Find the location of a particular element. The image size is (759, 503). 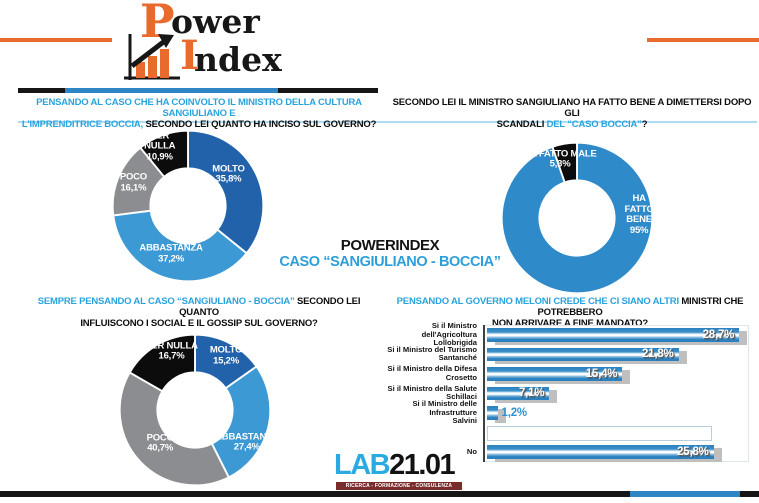

bar-track is located at coordinates (621, 433).